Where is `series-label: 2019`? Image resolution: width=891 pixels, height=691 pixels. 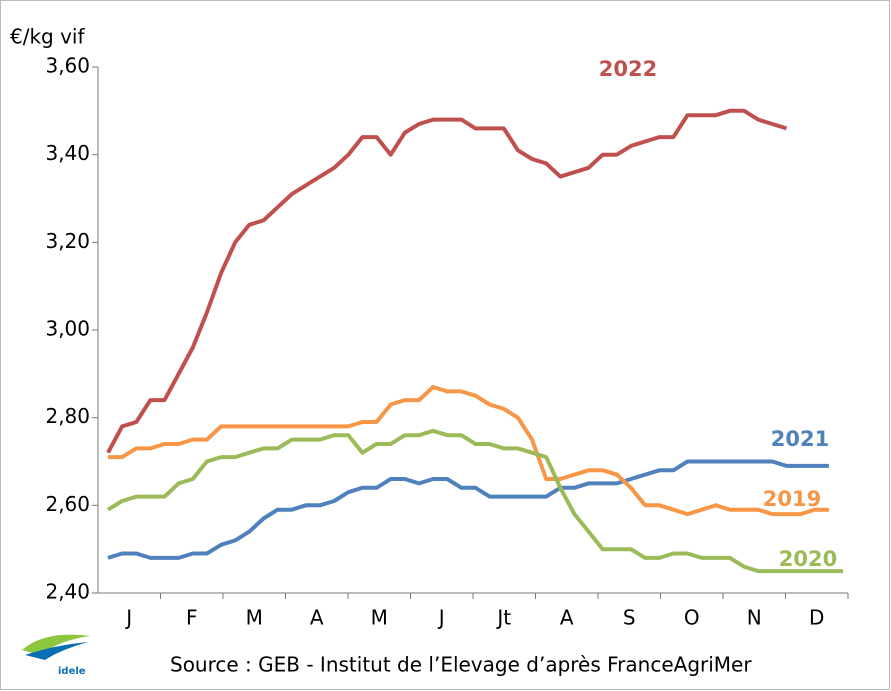 series-label: 2019 is located at coordinates (792, 499).